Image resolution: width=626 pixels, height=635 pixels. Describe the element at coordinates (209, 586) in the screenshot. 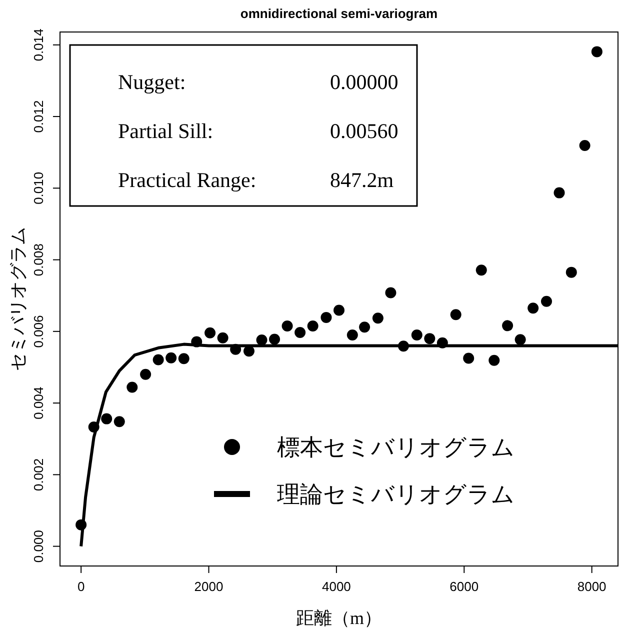

I see `x-tick-label: 2000` at that location.